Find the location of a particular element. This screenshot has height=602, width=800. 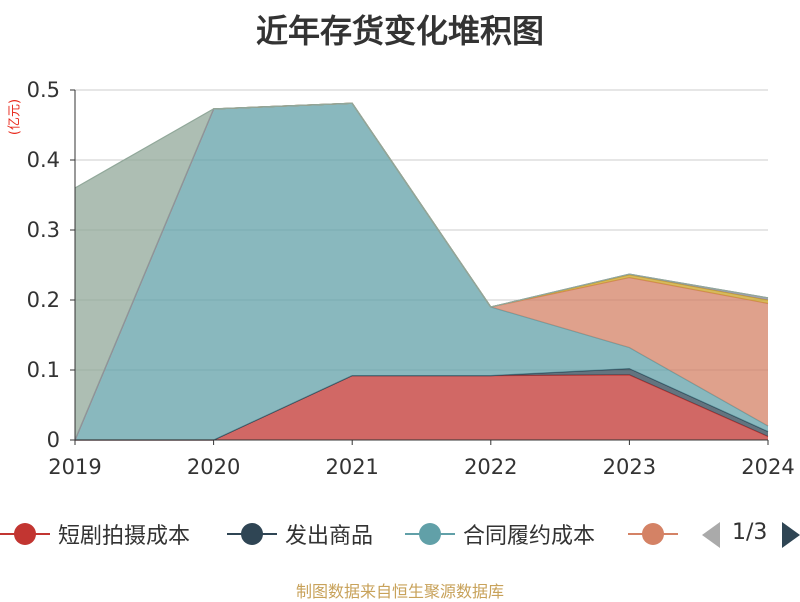

y-tick-label: 0.3 is located at coordinates (43, 230).